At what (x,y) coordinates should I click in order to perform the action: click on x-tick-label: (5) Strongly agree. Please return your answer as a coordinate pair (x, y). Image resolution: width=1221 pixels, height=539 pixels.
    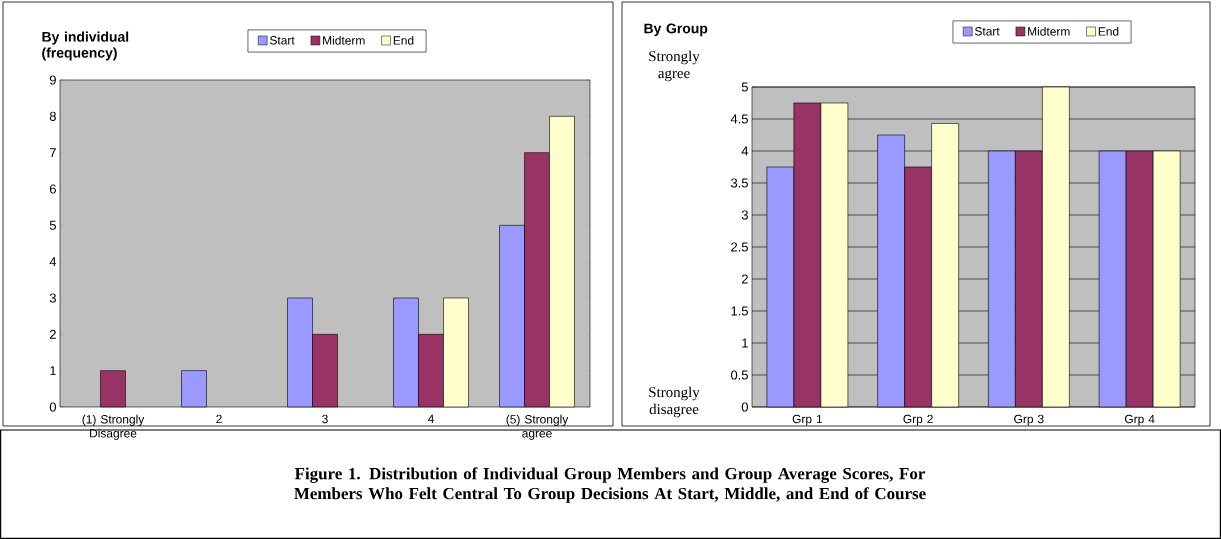
    Looking at the image, I should click on (537, 427).